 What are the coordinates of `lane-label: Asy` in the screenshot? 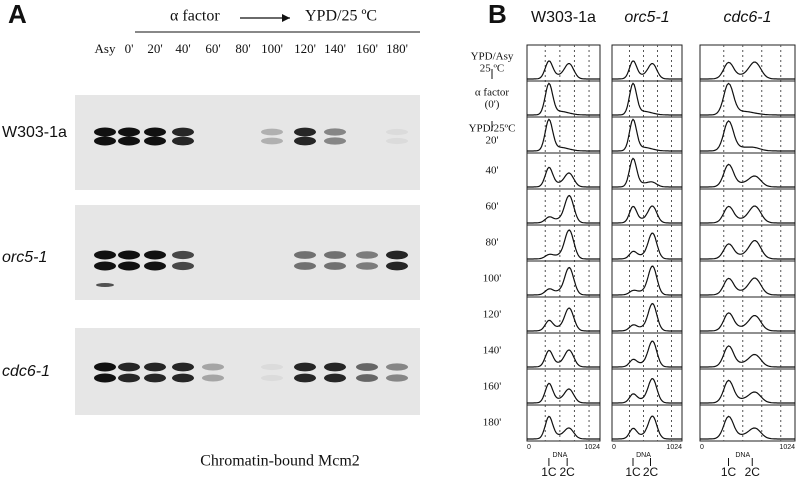 It's located at (105, 48).